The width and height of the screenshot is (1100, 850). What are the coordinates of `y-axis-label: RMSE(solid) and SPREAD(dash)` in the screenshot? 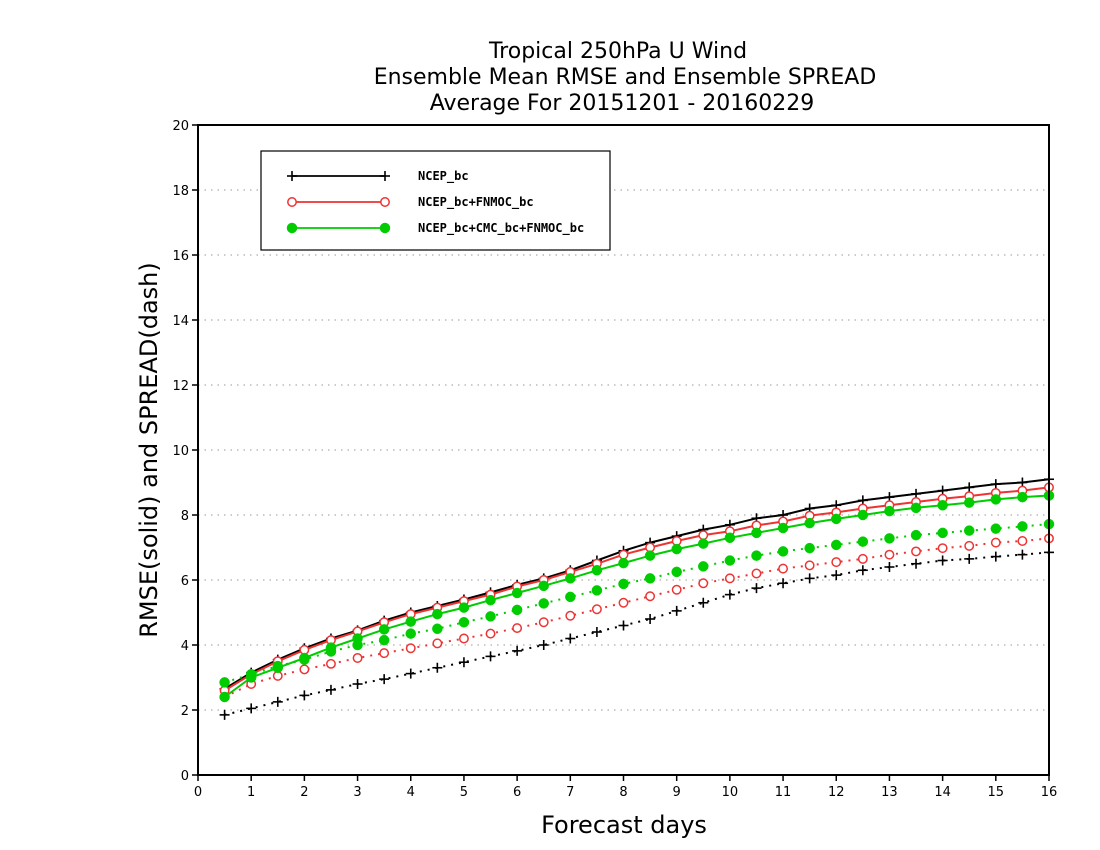 It's located at (149, 450).